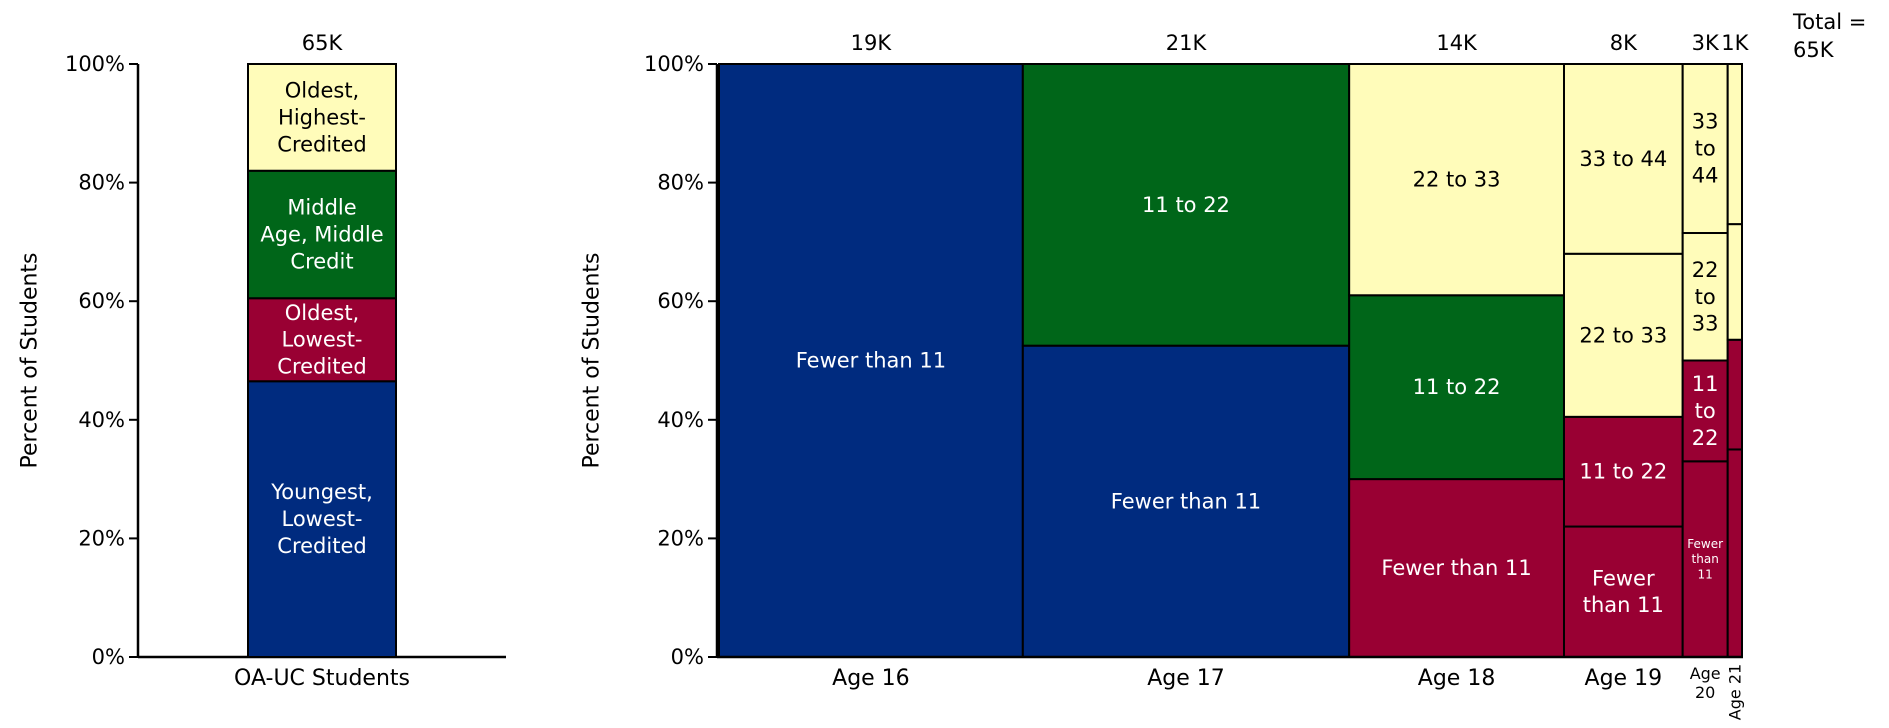  Describe the element at coordinates (101, 301) in the screenshot. I see `left-y-tick-label: 60%` at that location.